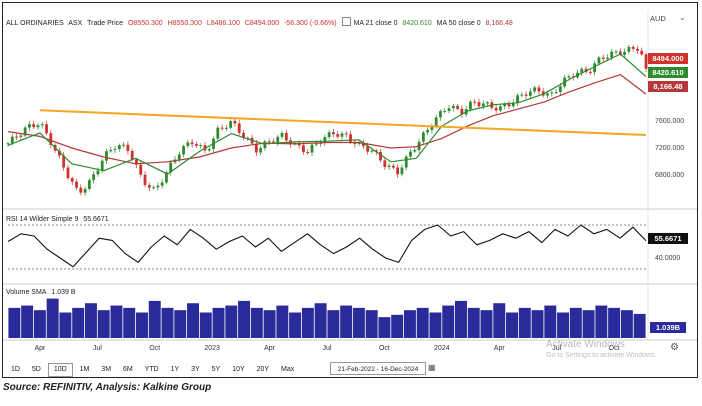 The width and height of the screenshot is (702, 406). Describe the element at coordinates (658, 18) in the screenshot. I see `currency-select: AUD` at that location.